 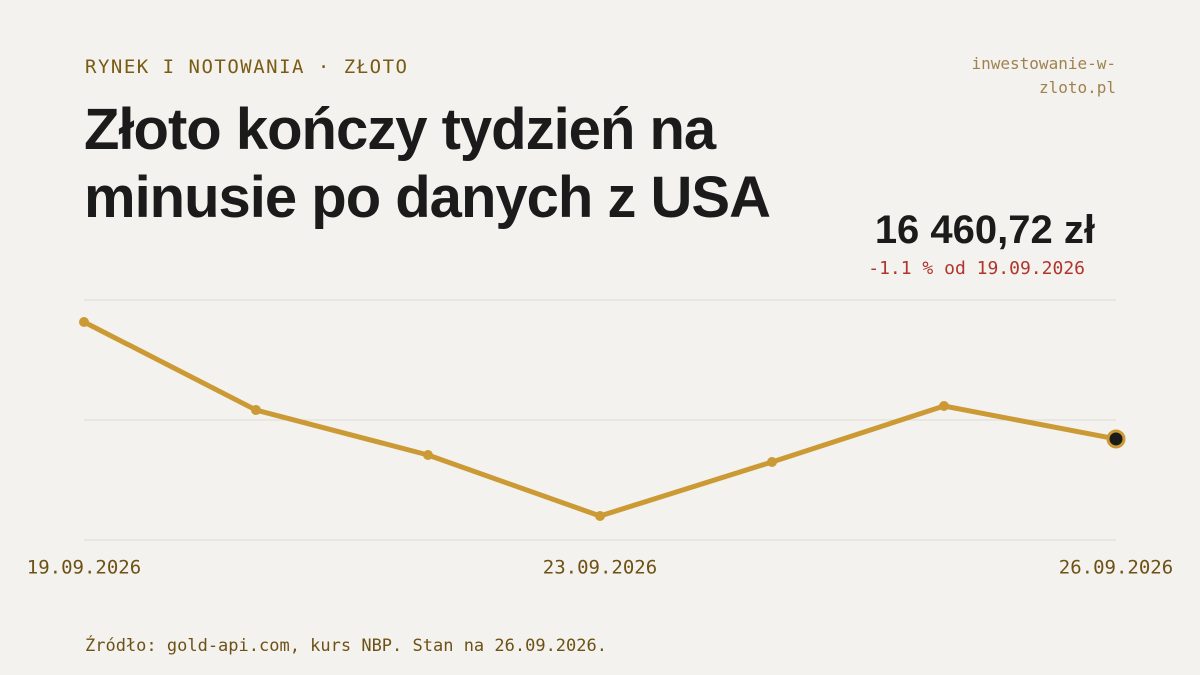 What do you see at coordinates (600, 568) in the screenshot?
I see `x-tick-label: 23.09.2026` at bounding box center [600, 568].